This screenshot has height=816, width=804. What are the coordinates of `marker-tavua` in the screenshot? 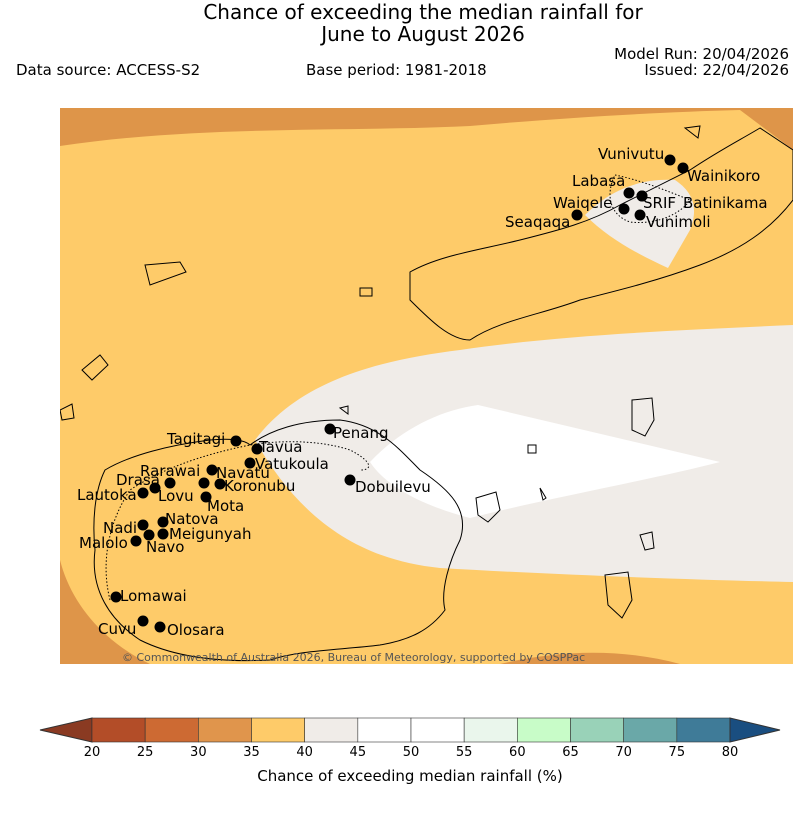 It's located at (257, 449).